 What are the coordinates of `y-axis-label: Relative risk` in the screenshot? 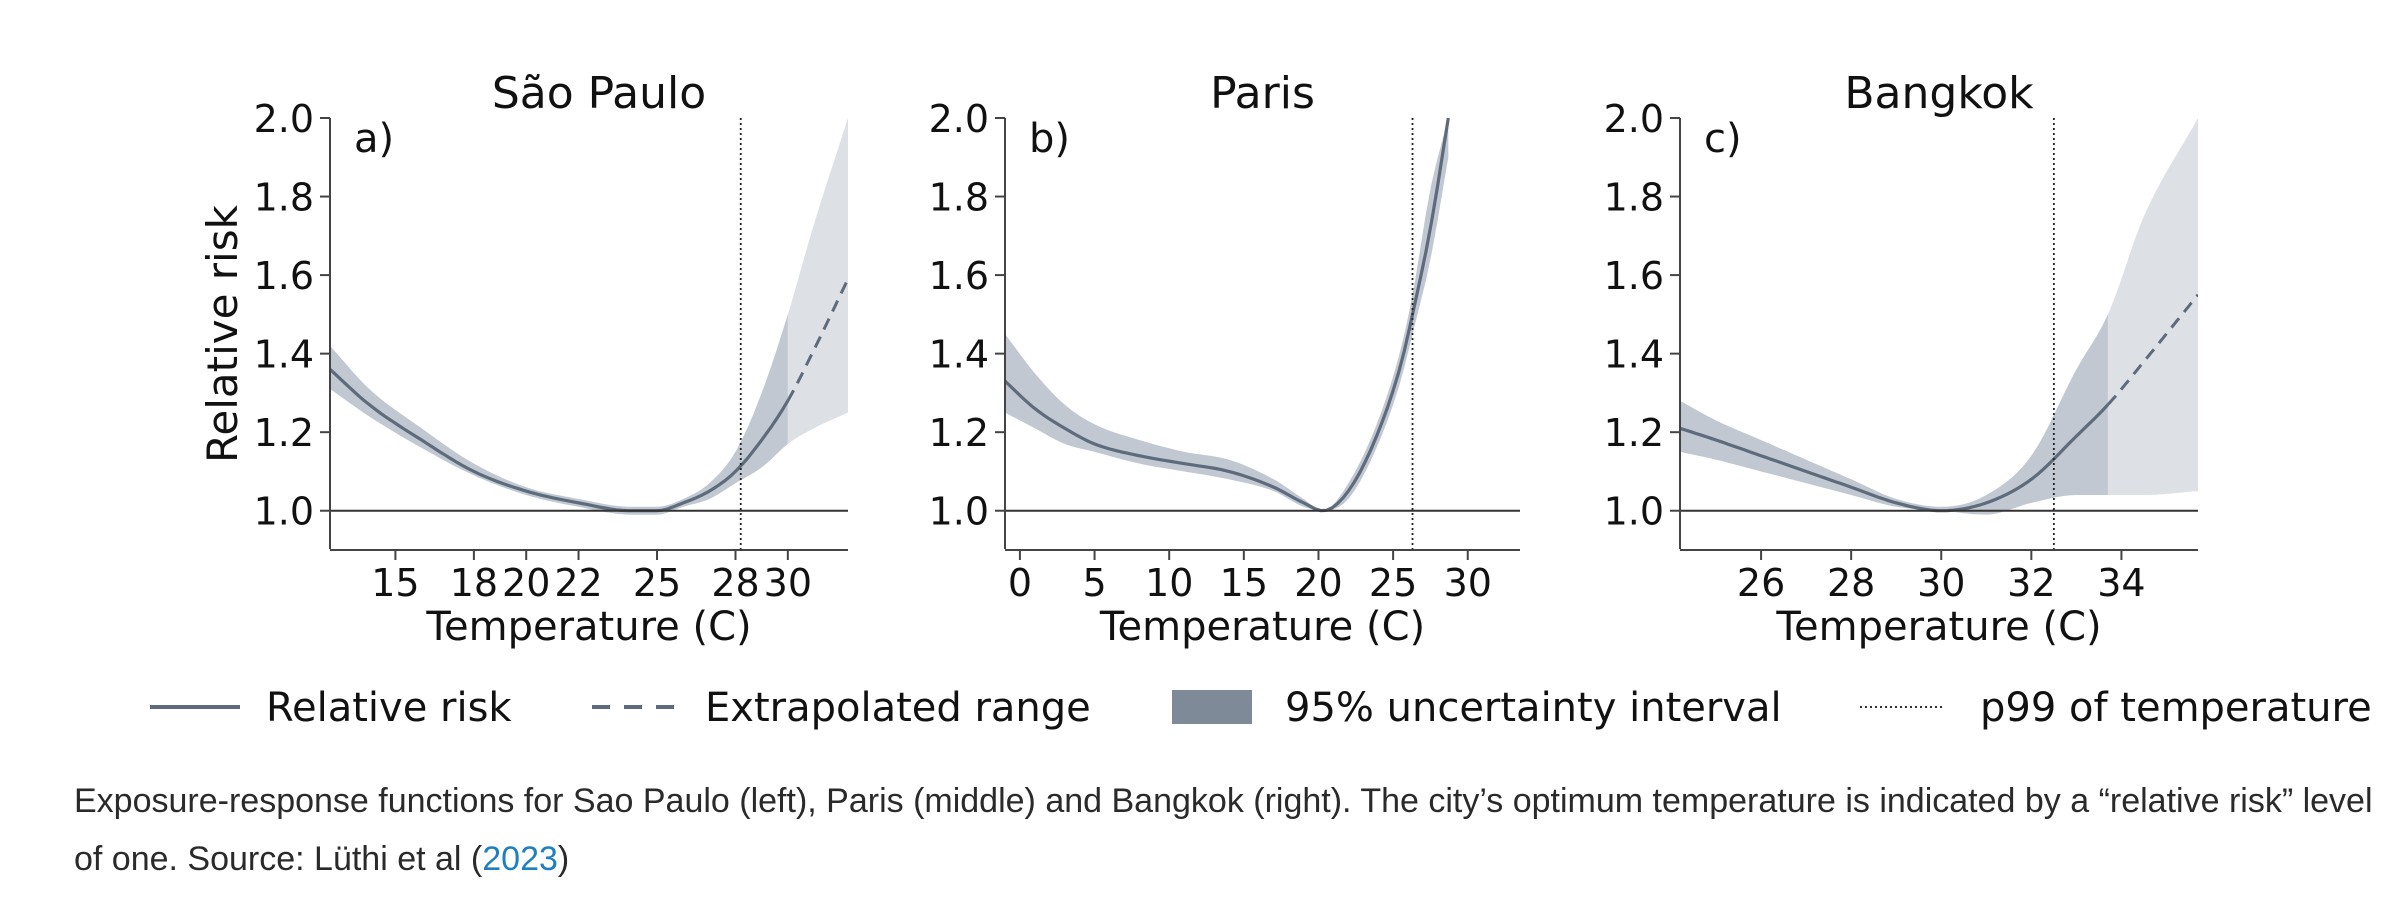 It's located at (222, 333).